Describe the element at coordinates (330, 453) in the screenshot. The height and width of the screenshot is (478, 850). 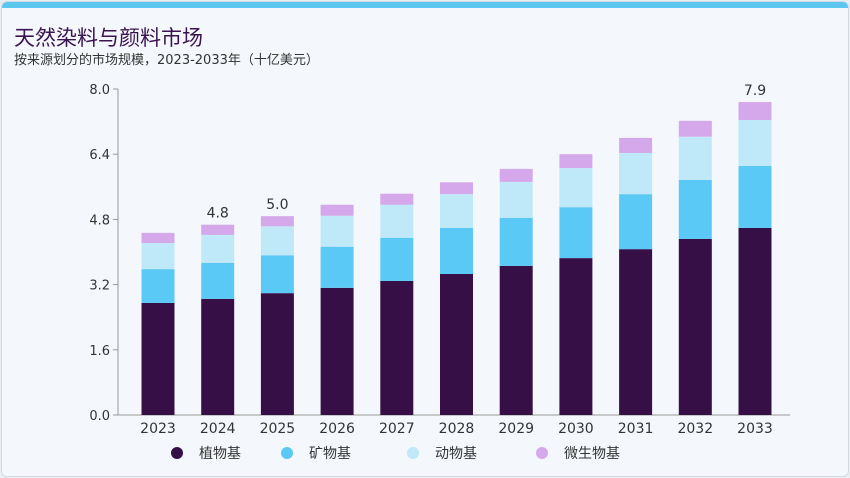
I see `legend-label: 矿物基` at that location.